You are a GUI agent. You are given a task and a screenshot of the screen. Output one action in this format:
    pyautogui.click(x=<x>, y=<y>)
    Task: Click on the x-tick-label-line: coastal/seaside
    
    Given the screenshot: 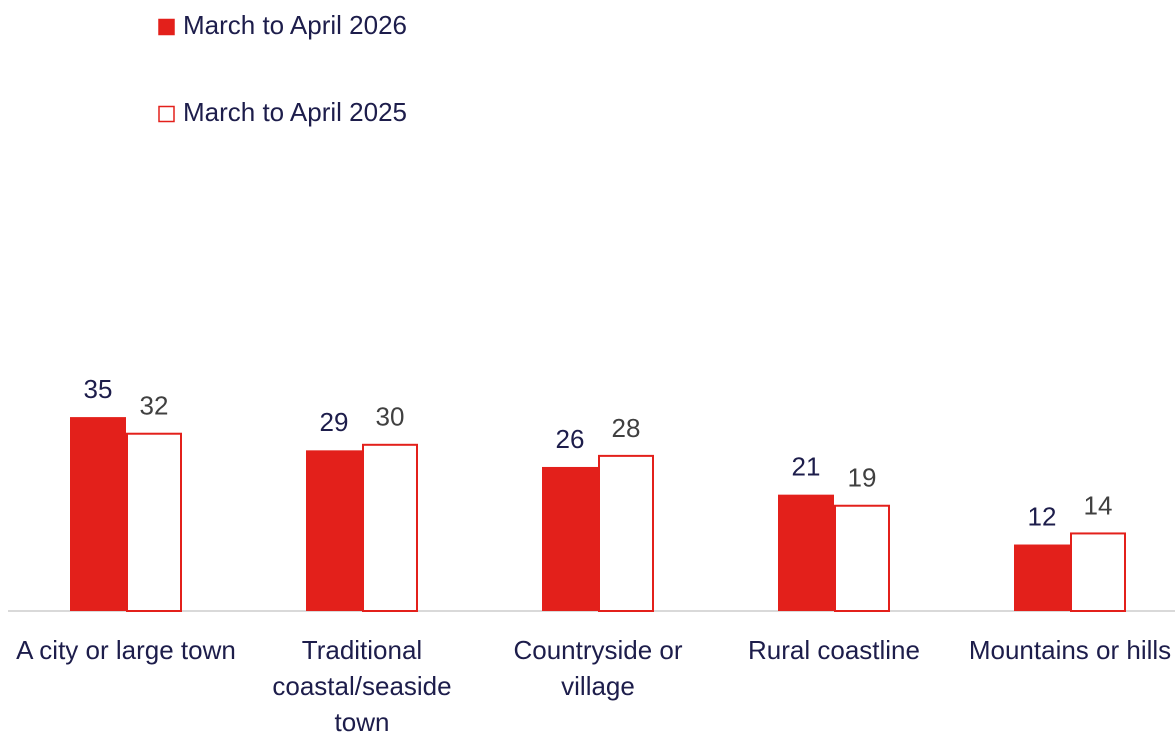 What is the action you would take?
    pyautogui.click(x=361, y=686)
    